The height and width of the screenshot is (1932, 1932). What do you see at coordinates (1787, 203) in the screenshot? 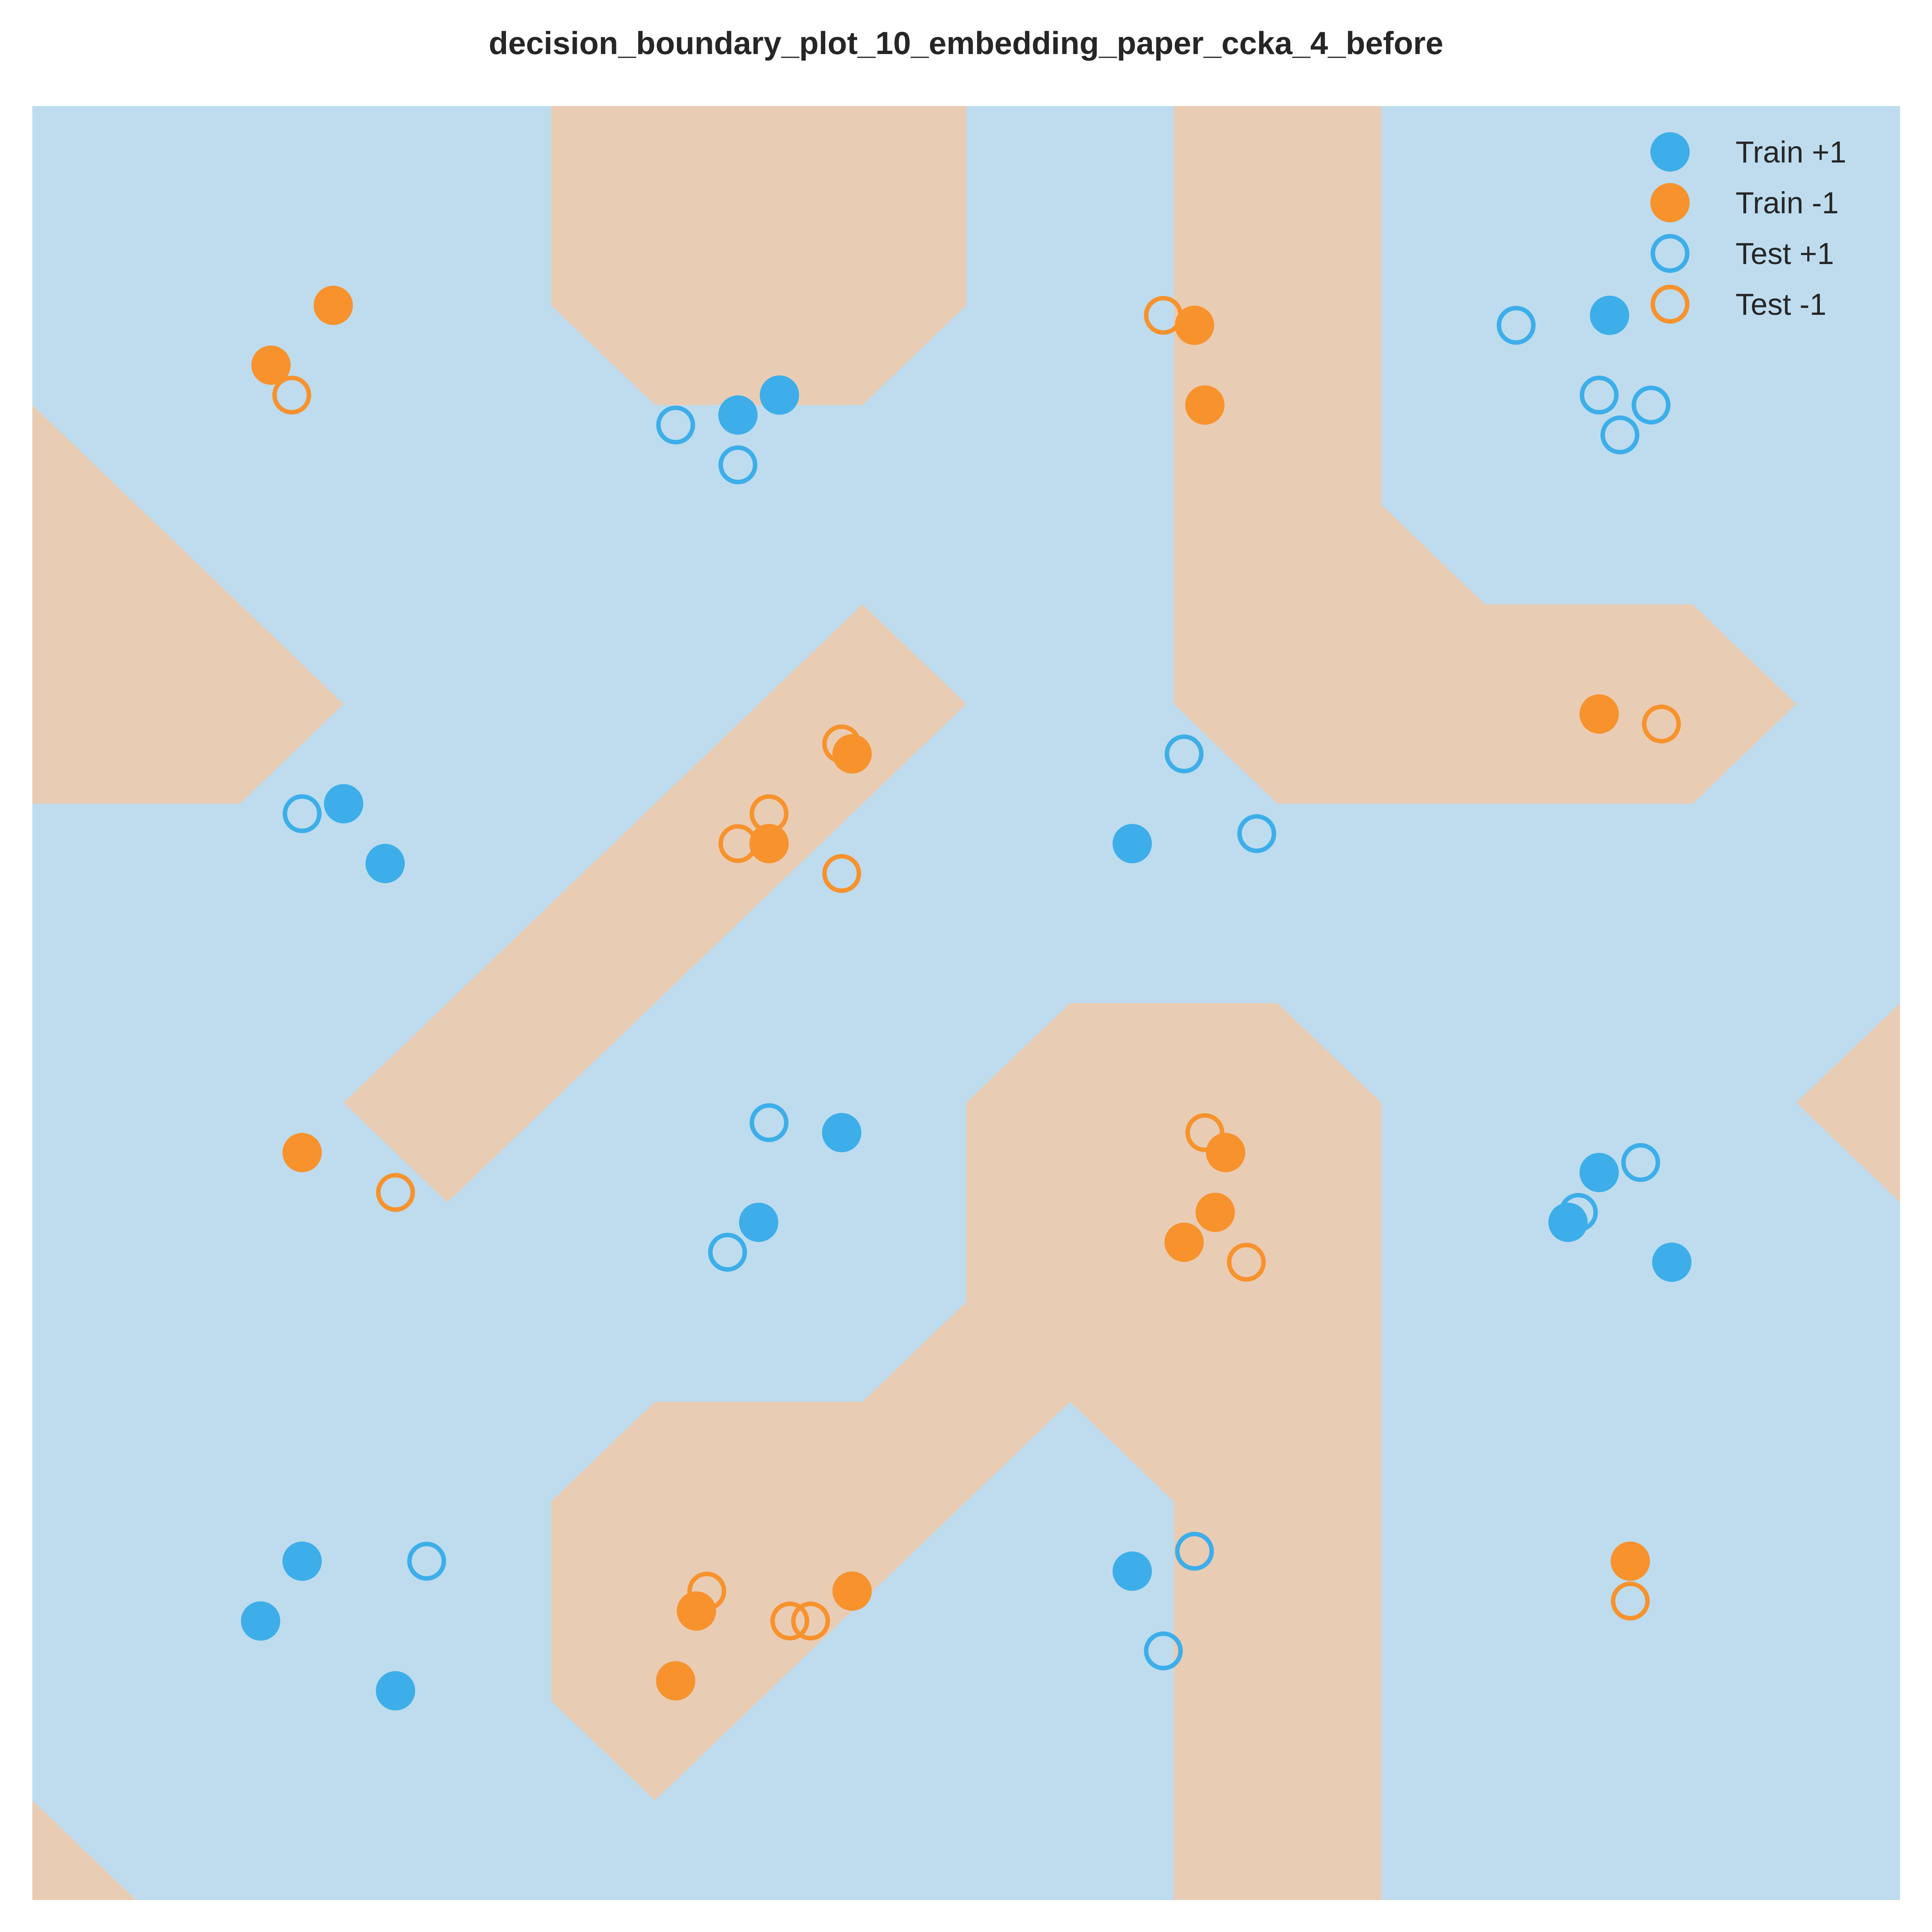
I see `legend-label-train-neg1: Train -1` at bounding box center [1787, 203].